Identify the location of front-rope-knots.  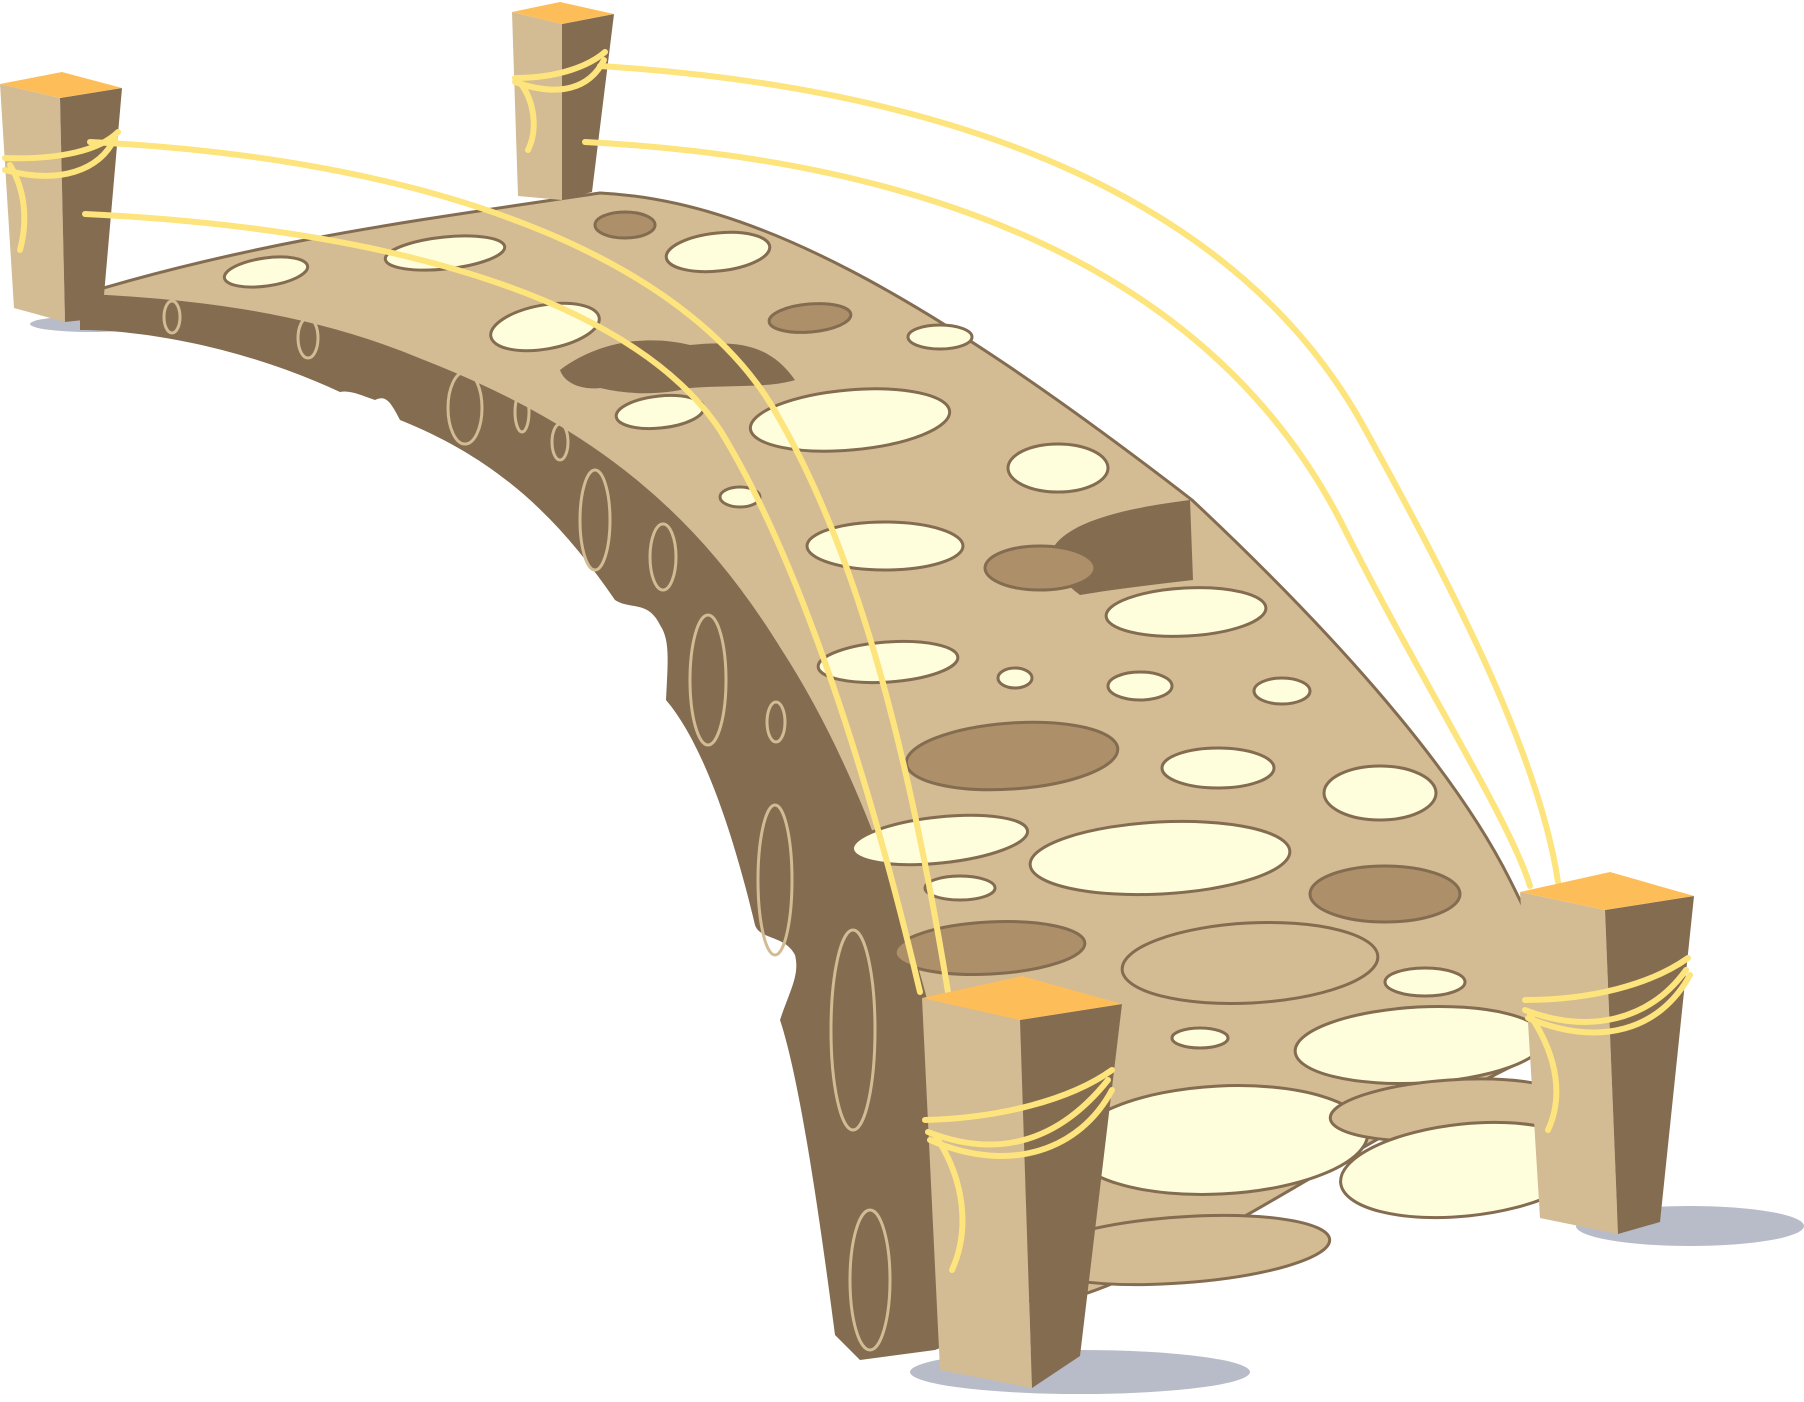
(1307, 1114).